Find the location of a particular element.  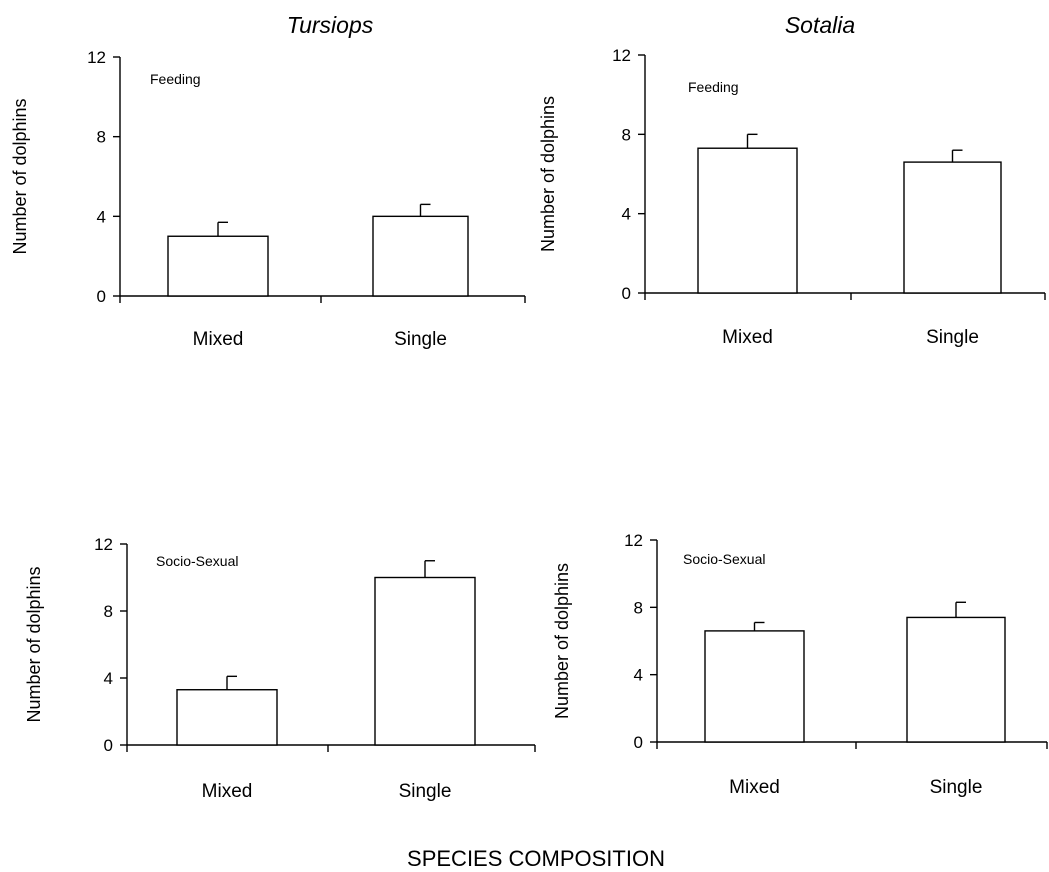

column-title-sotalia: Sotalia is located at coordinates (820, 25).